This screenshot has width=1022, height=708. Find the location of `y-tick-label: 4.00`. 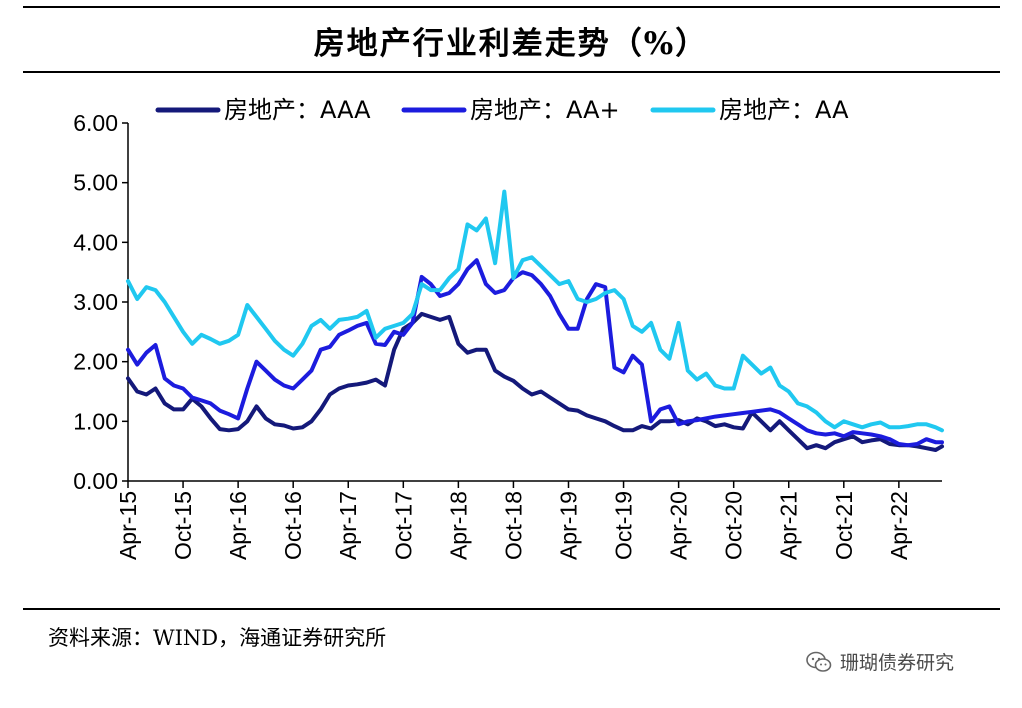

y-tick-label: 4.00 is located at coordinates (95, 242).